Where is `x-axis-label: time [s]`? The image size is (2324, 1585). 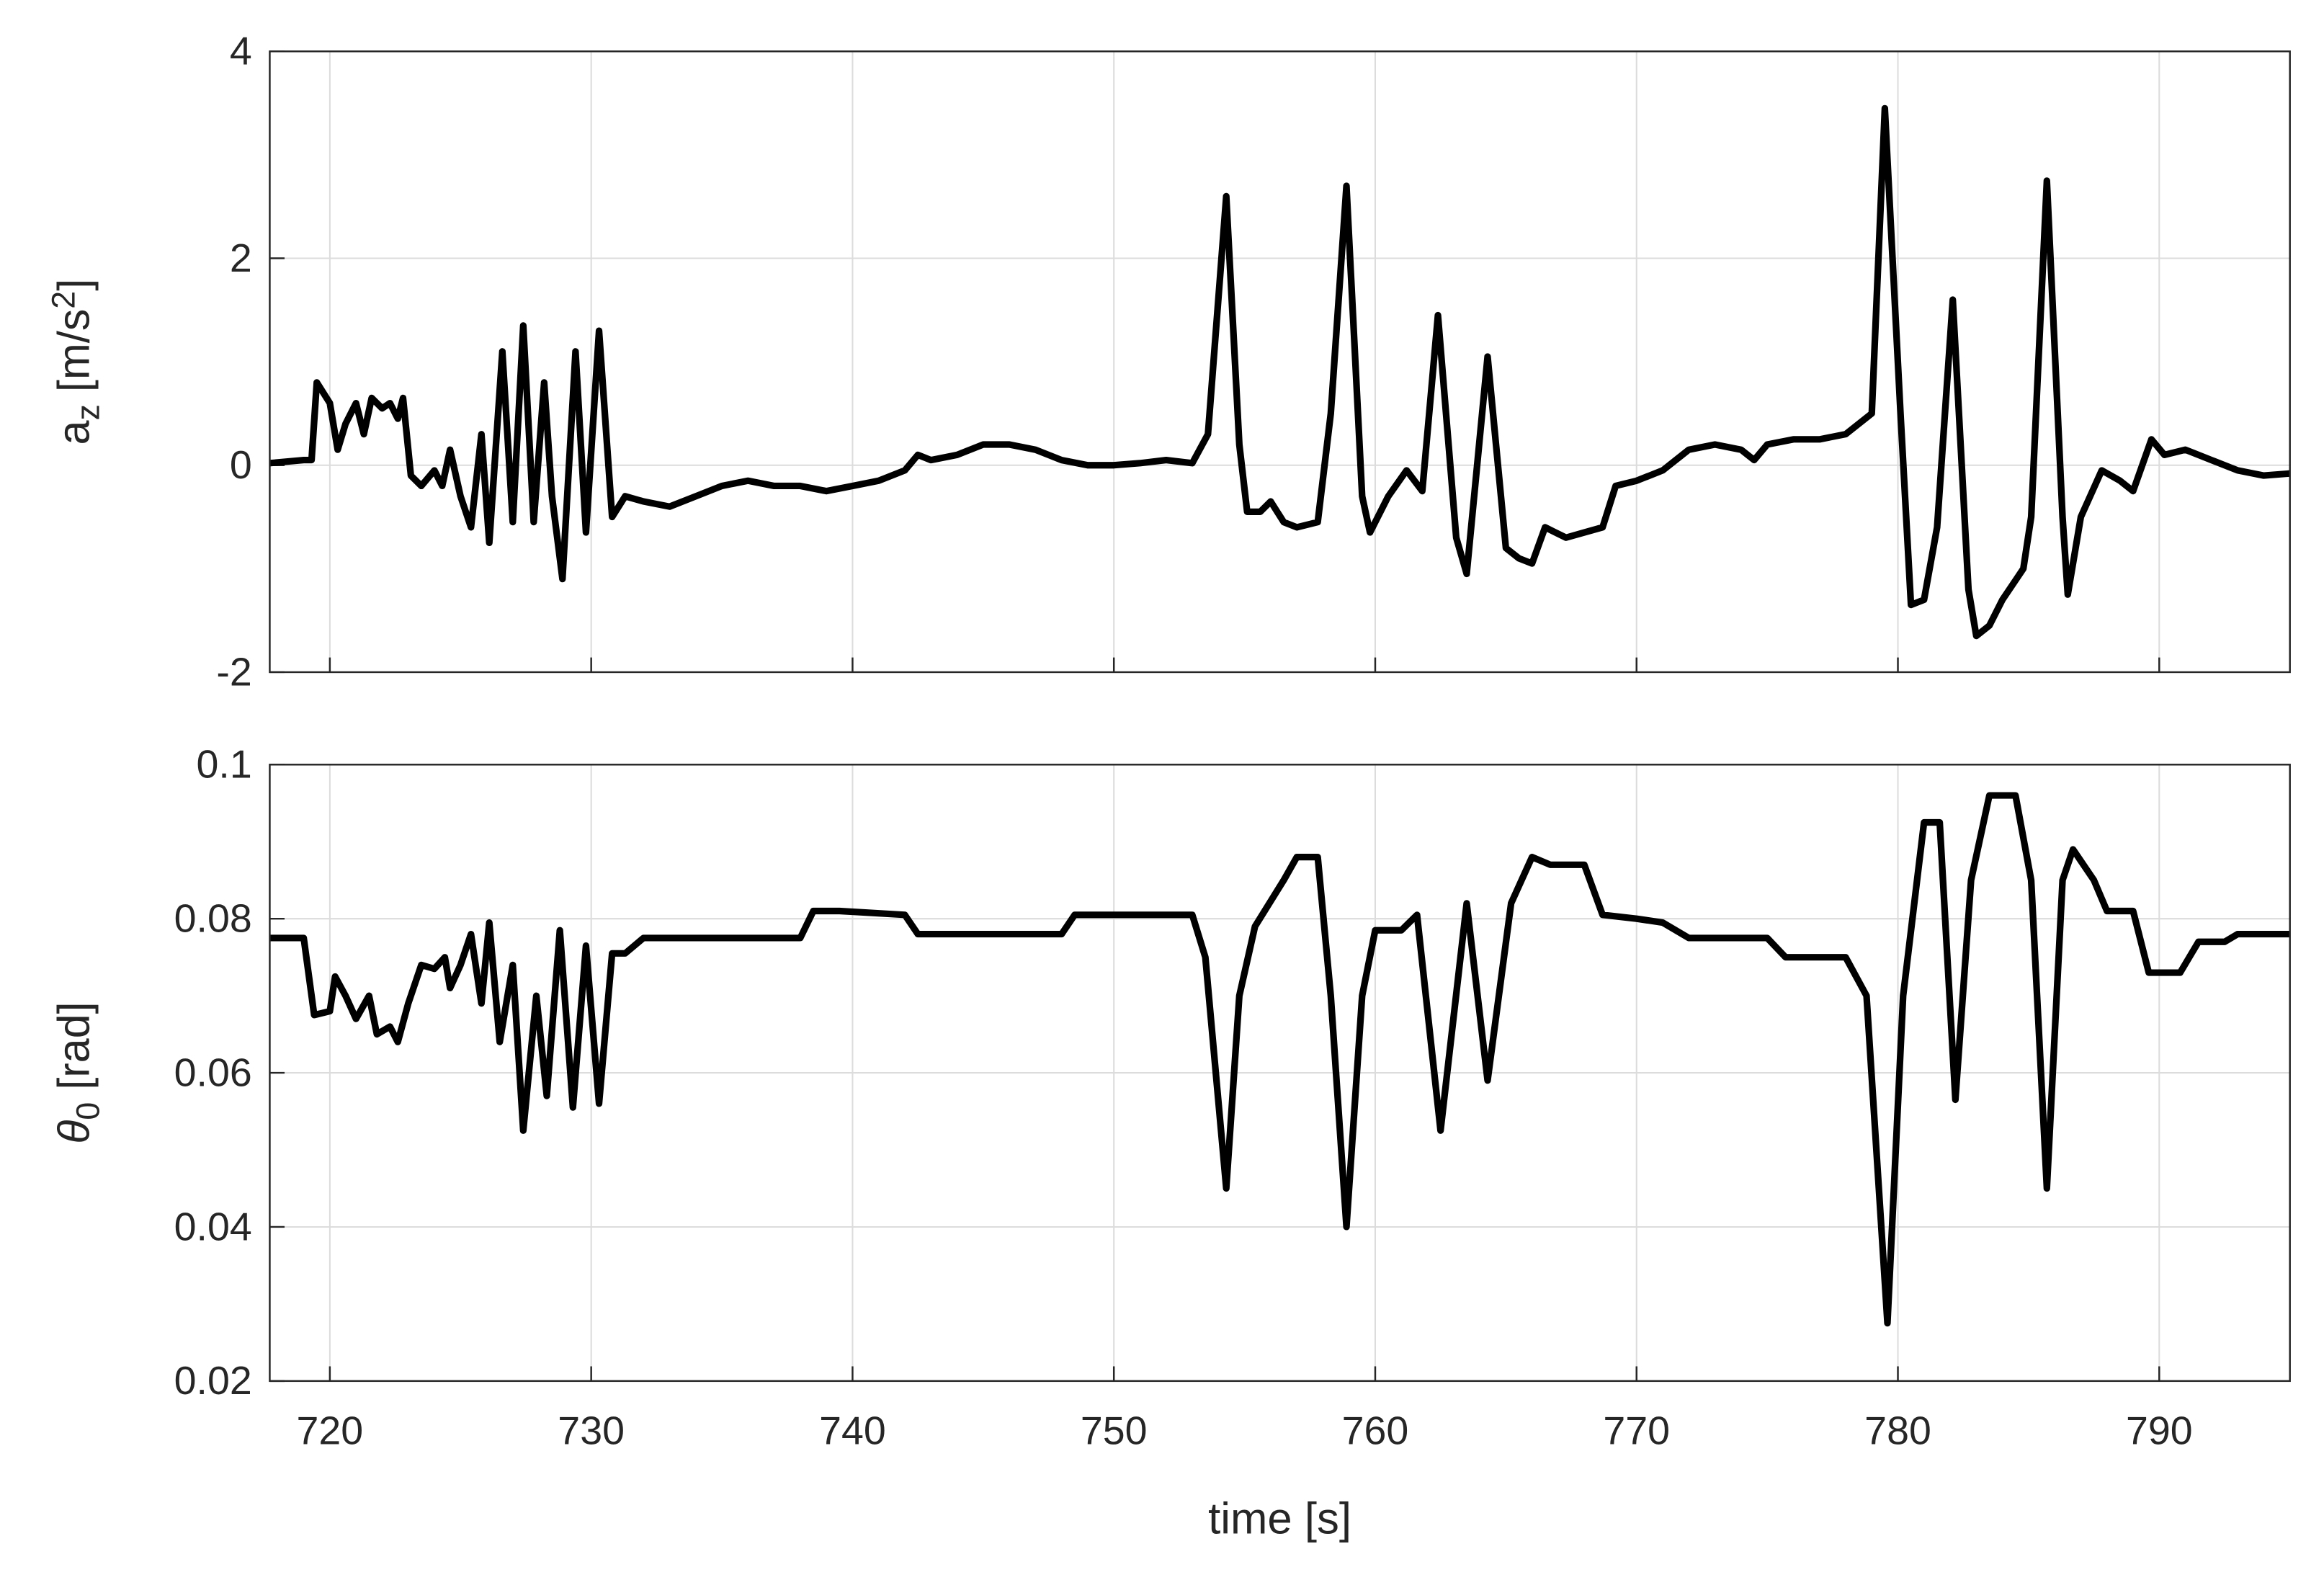 x-axis-label: time [s] is located at coordinates (1279, 1519).